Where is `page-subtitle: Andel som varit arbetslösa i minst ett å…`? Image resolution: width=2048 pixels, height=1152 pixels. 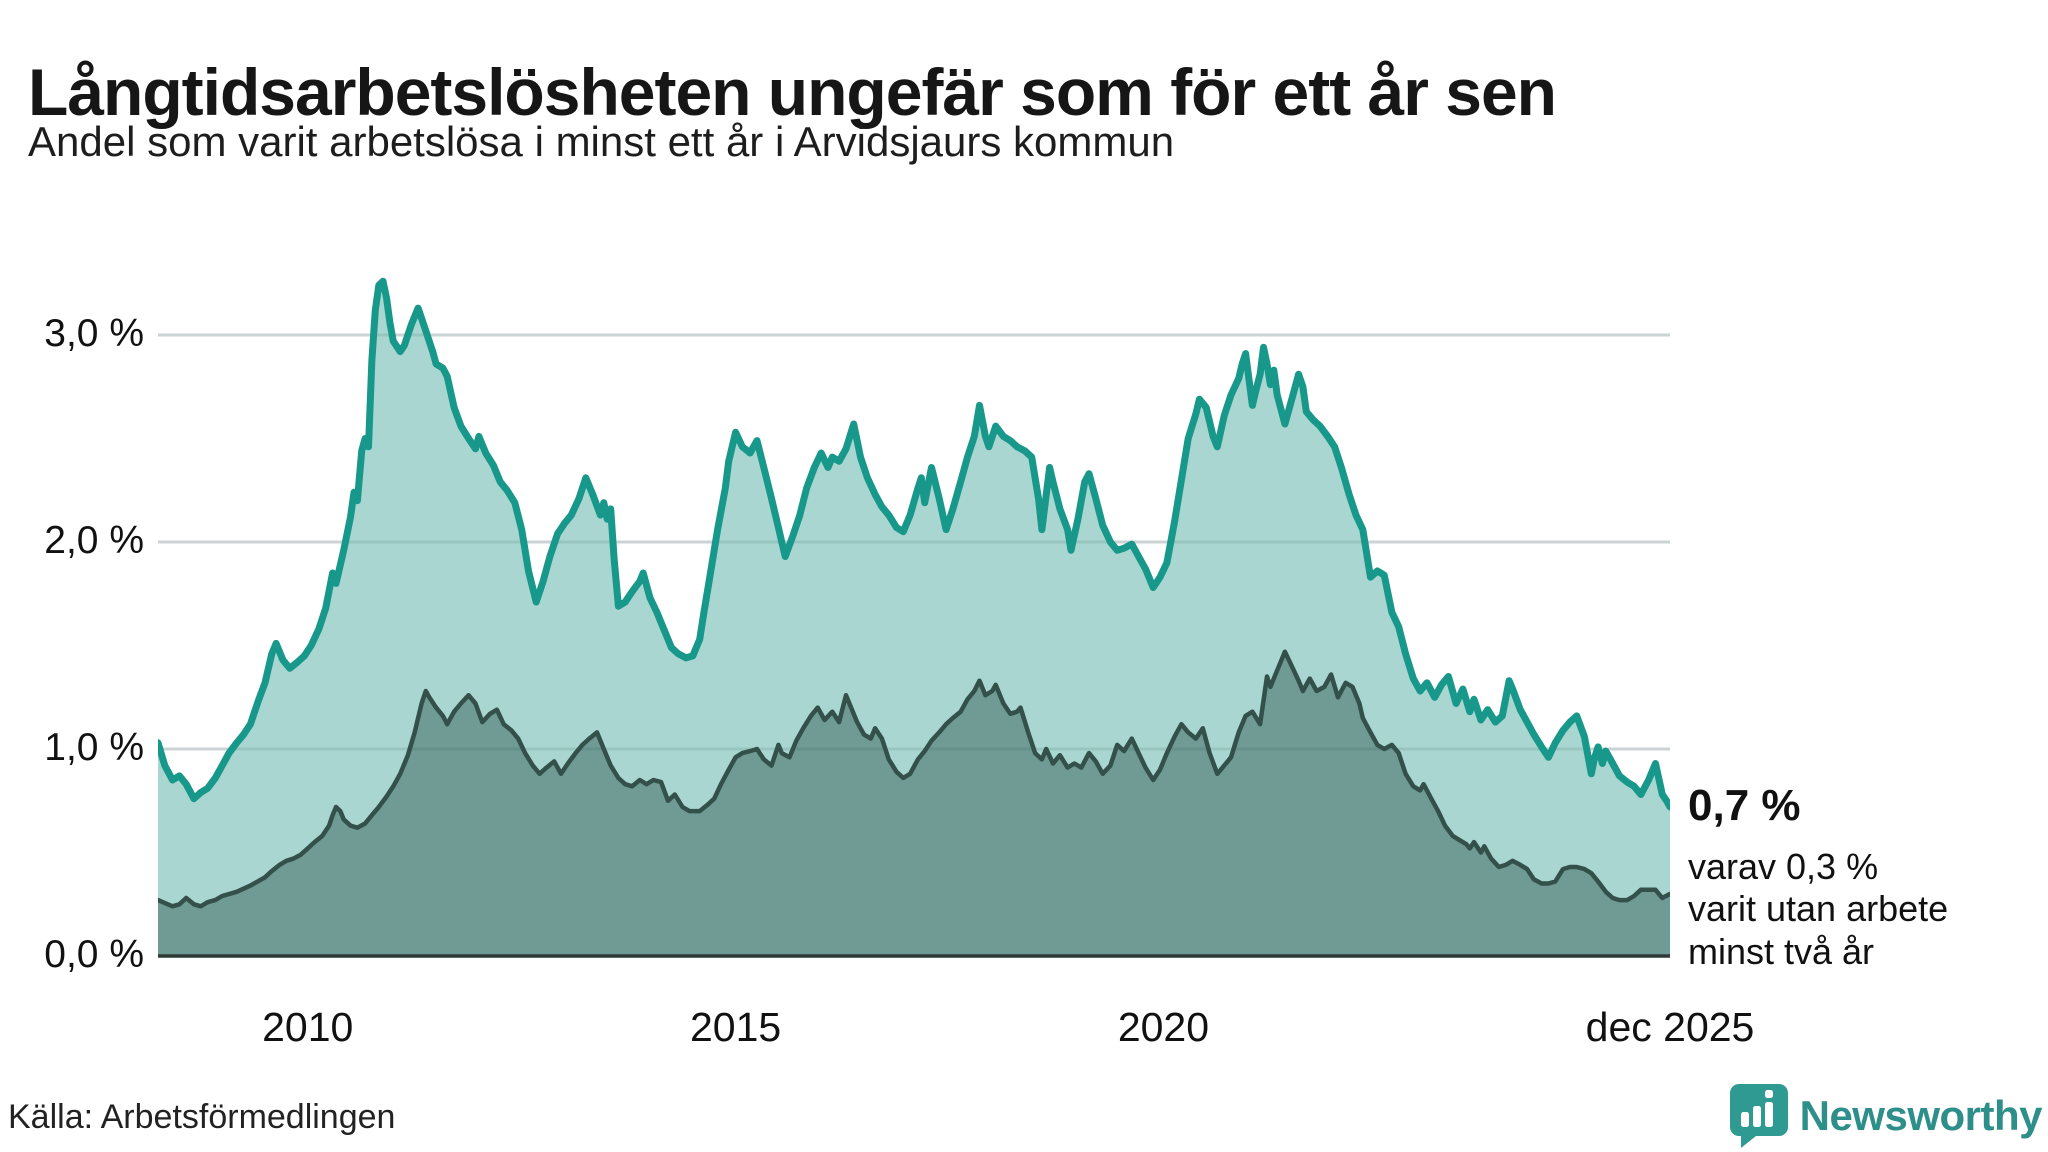 page-subtitle: Andel som varit arbetslösa i minst ett å… is located at coordinates (601, 141).